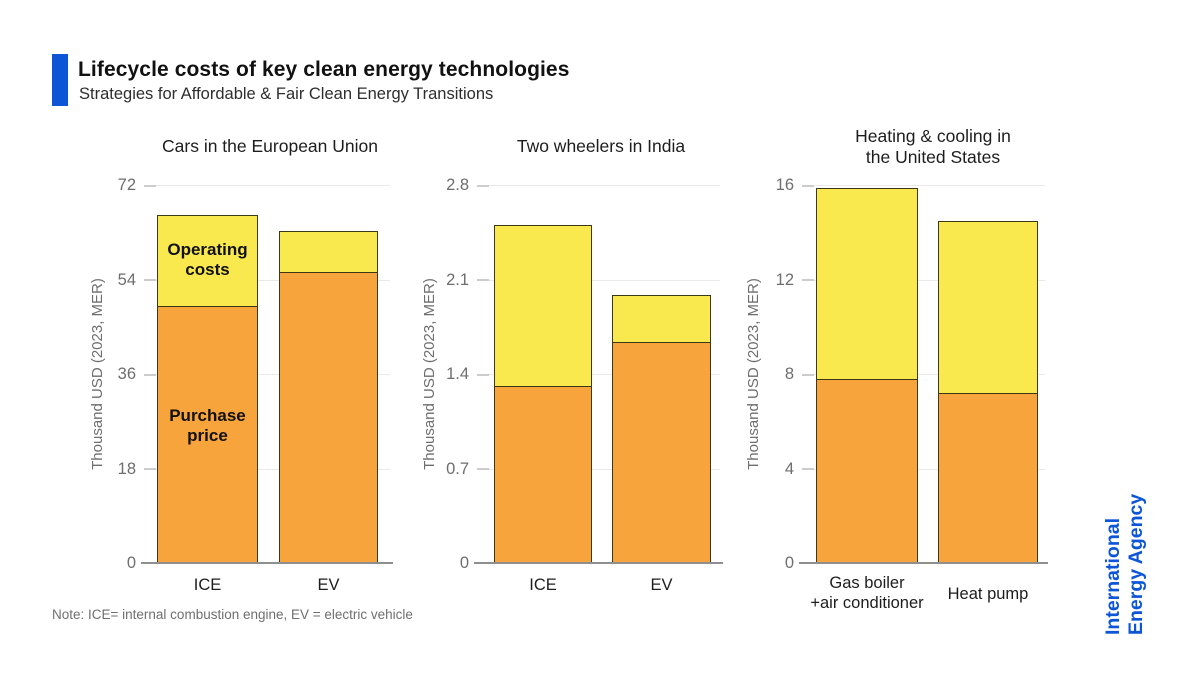 This screenshot has height=675, width=1200. Describe the element at coordinates (1113, 576) in the screenshot. I see `iea-logo-line1: International` at that location.